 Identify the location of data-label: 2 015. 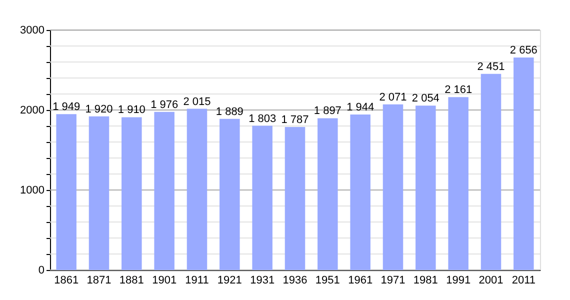
(197, 102).